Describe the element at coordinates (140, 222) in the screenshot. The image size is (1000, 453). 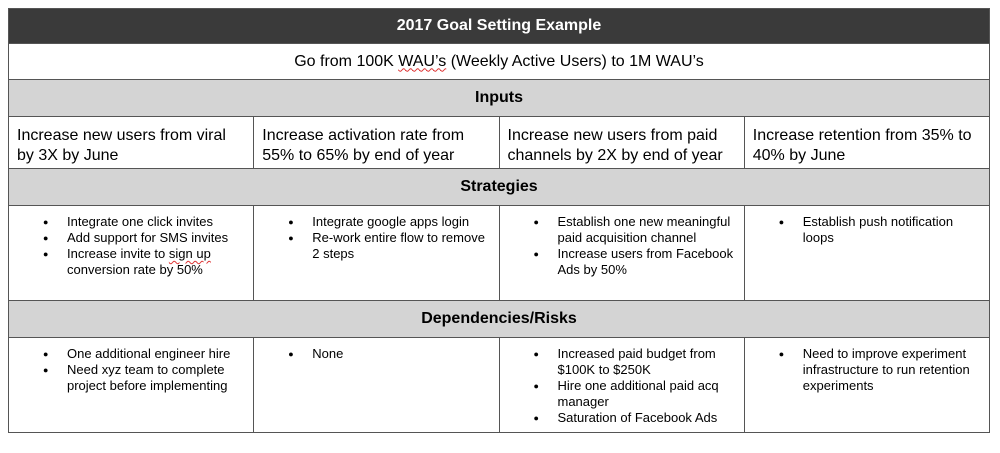
I see `list-item: Integrate one click invites` at that location.